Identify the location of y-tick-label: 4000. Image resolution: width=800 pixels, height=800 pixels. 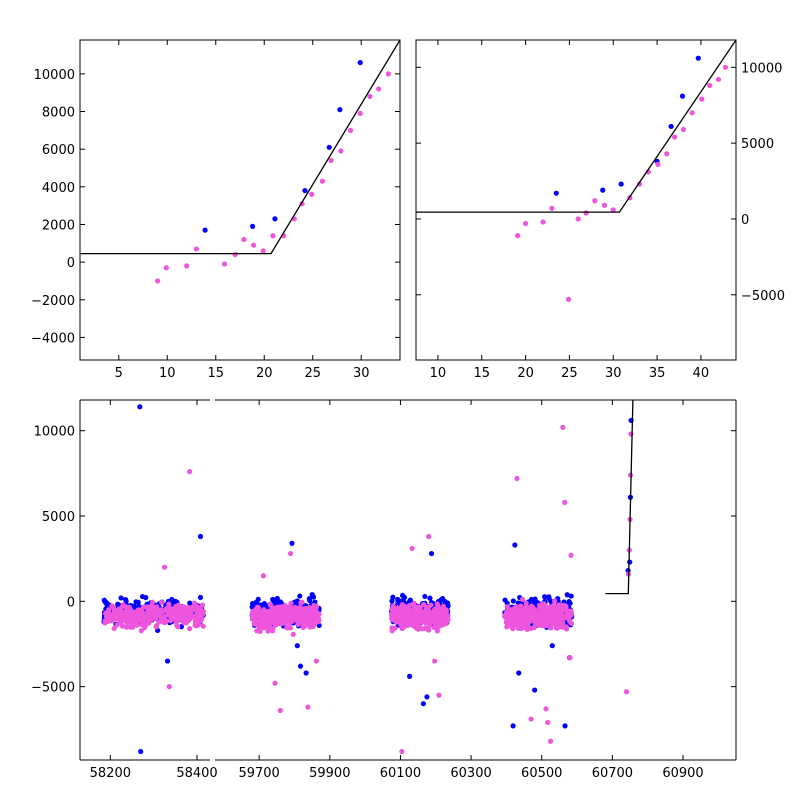
(58, 188).